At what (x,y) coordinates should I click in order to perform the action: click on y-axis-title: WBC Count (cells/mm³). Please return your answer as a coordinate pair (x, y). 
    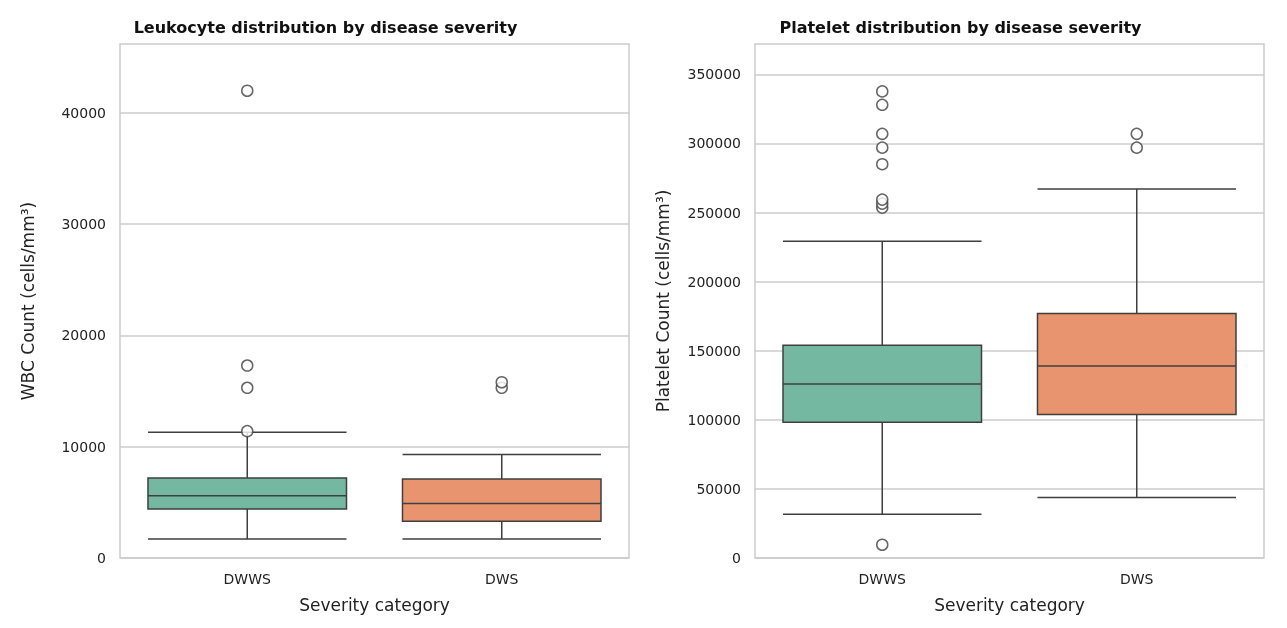
    Looking at the image, I should click on (27, 301).